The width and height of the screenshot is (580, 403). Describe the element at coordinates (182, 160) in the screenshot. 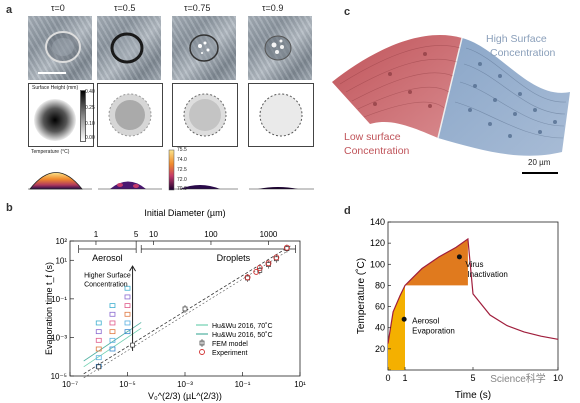

I see `temp-tick-1: 74.0` at that location.